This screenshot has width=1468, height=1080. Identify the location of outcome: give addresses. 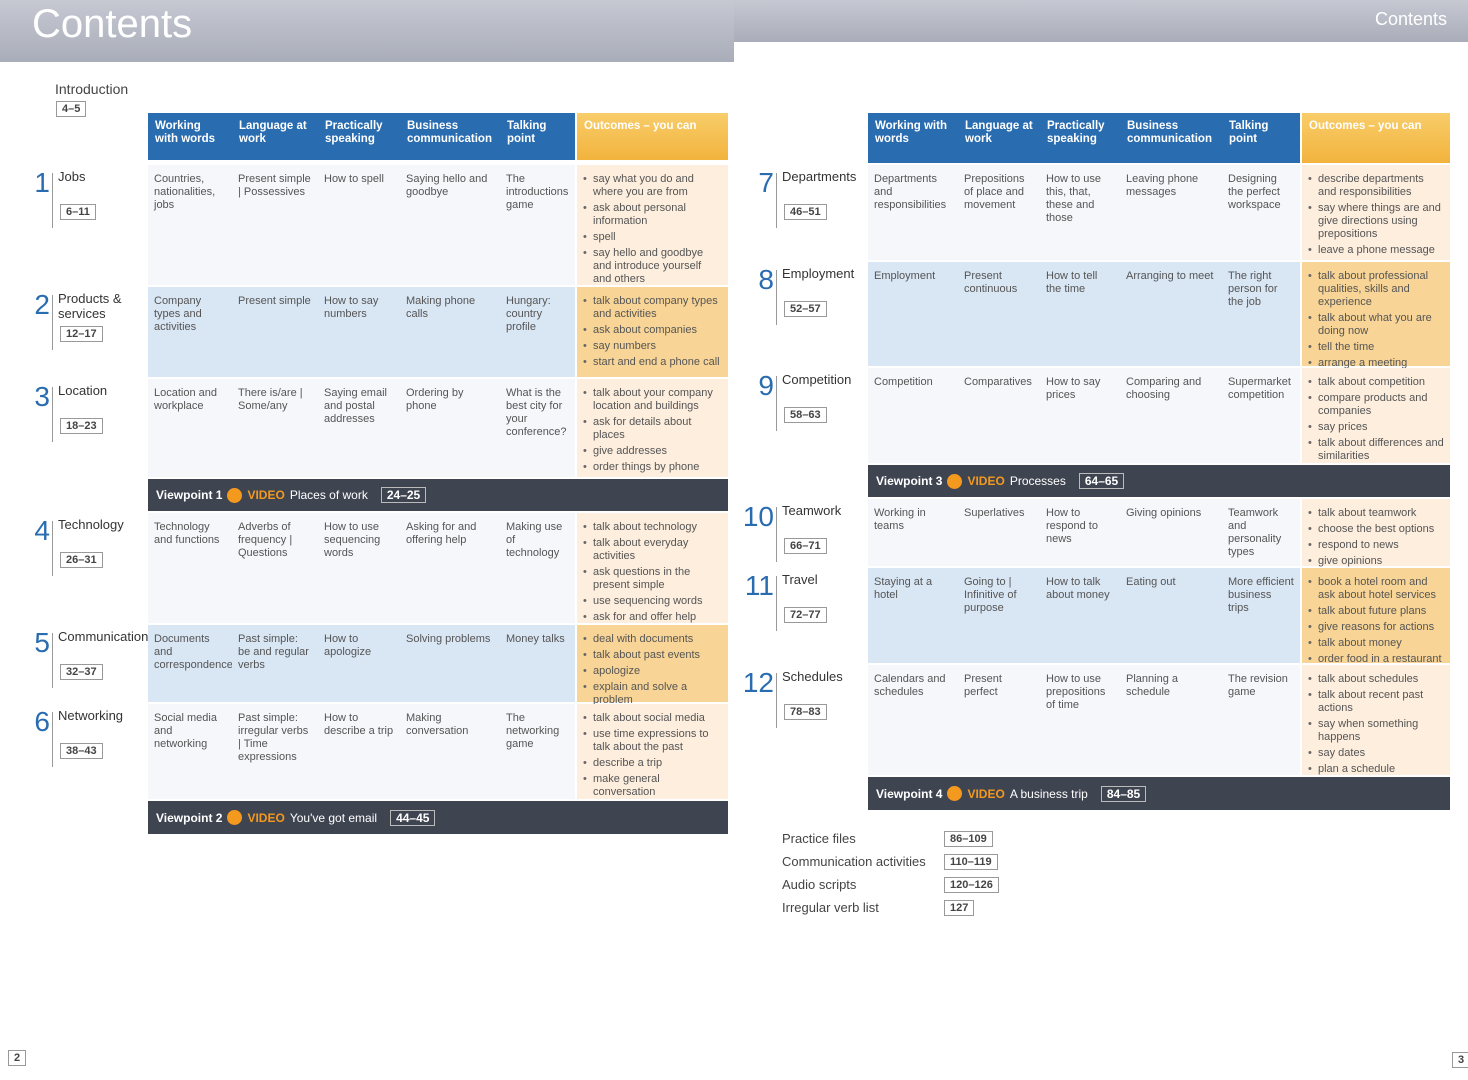
(652, 451).